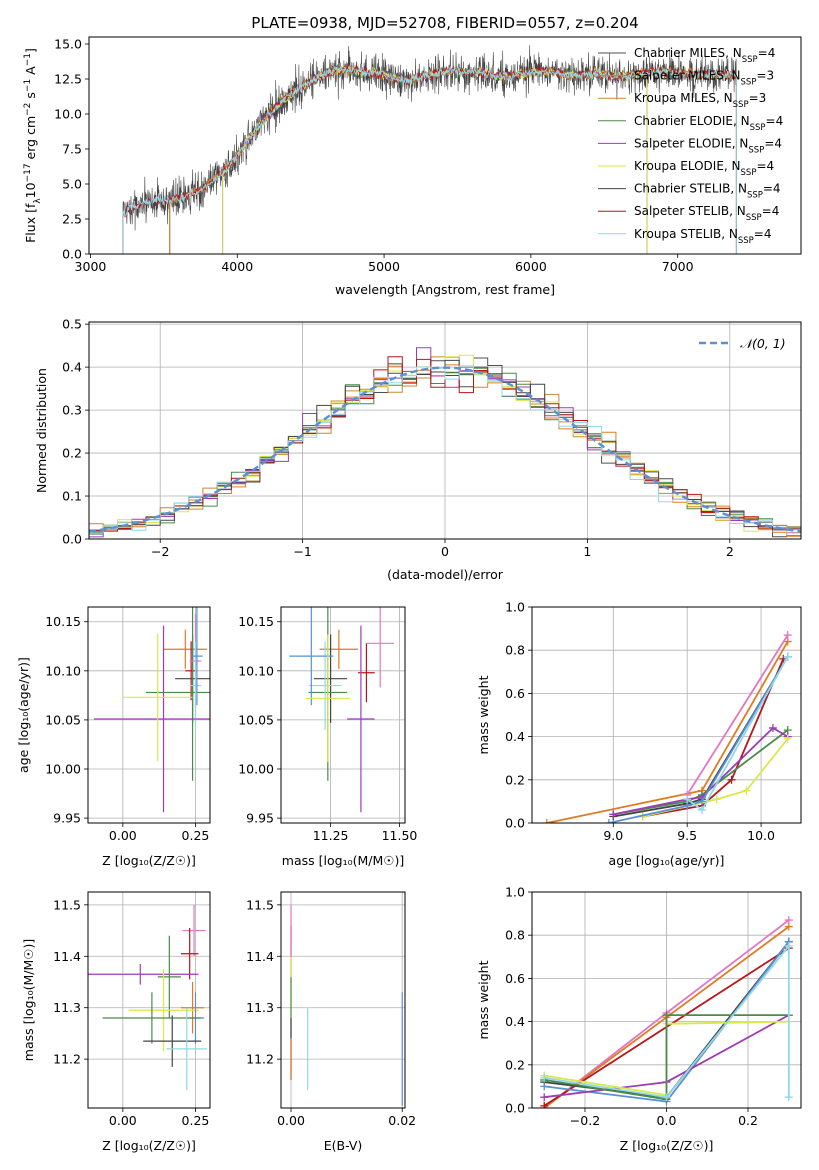  What do you see at coordinates (688, 53) in the screenshot?
I see `legend-label: Chabrier MILES, N` at bounding box center [688, 53].